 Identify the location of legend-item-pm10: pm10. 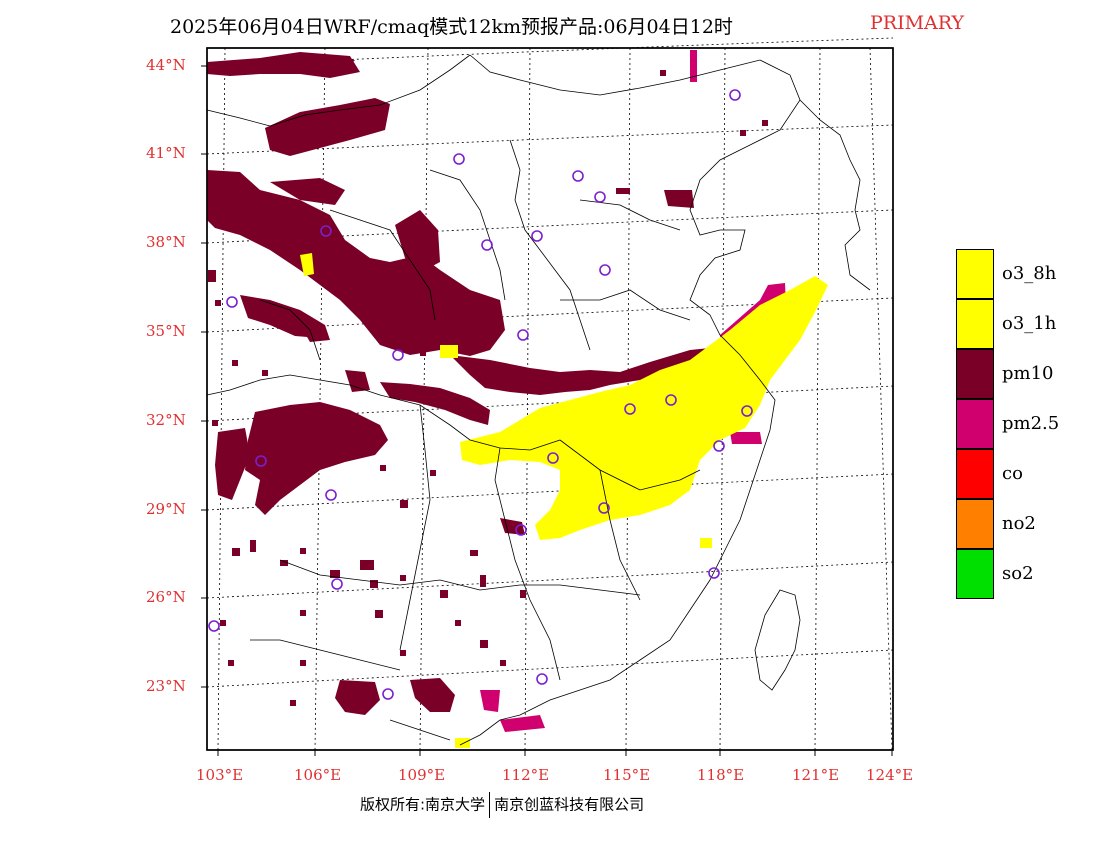
(1016, 374).